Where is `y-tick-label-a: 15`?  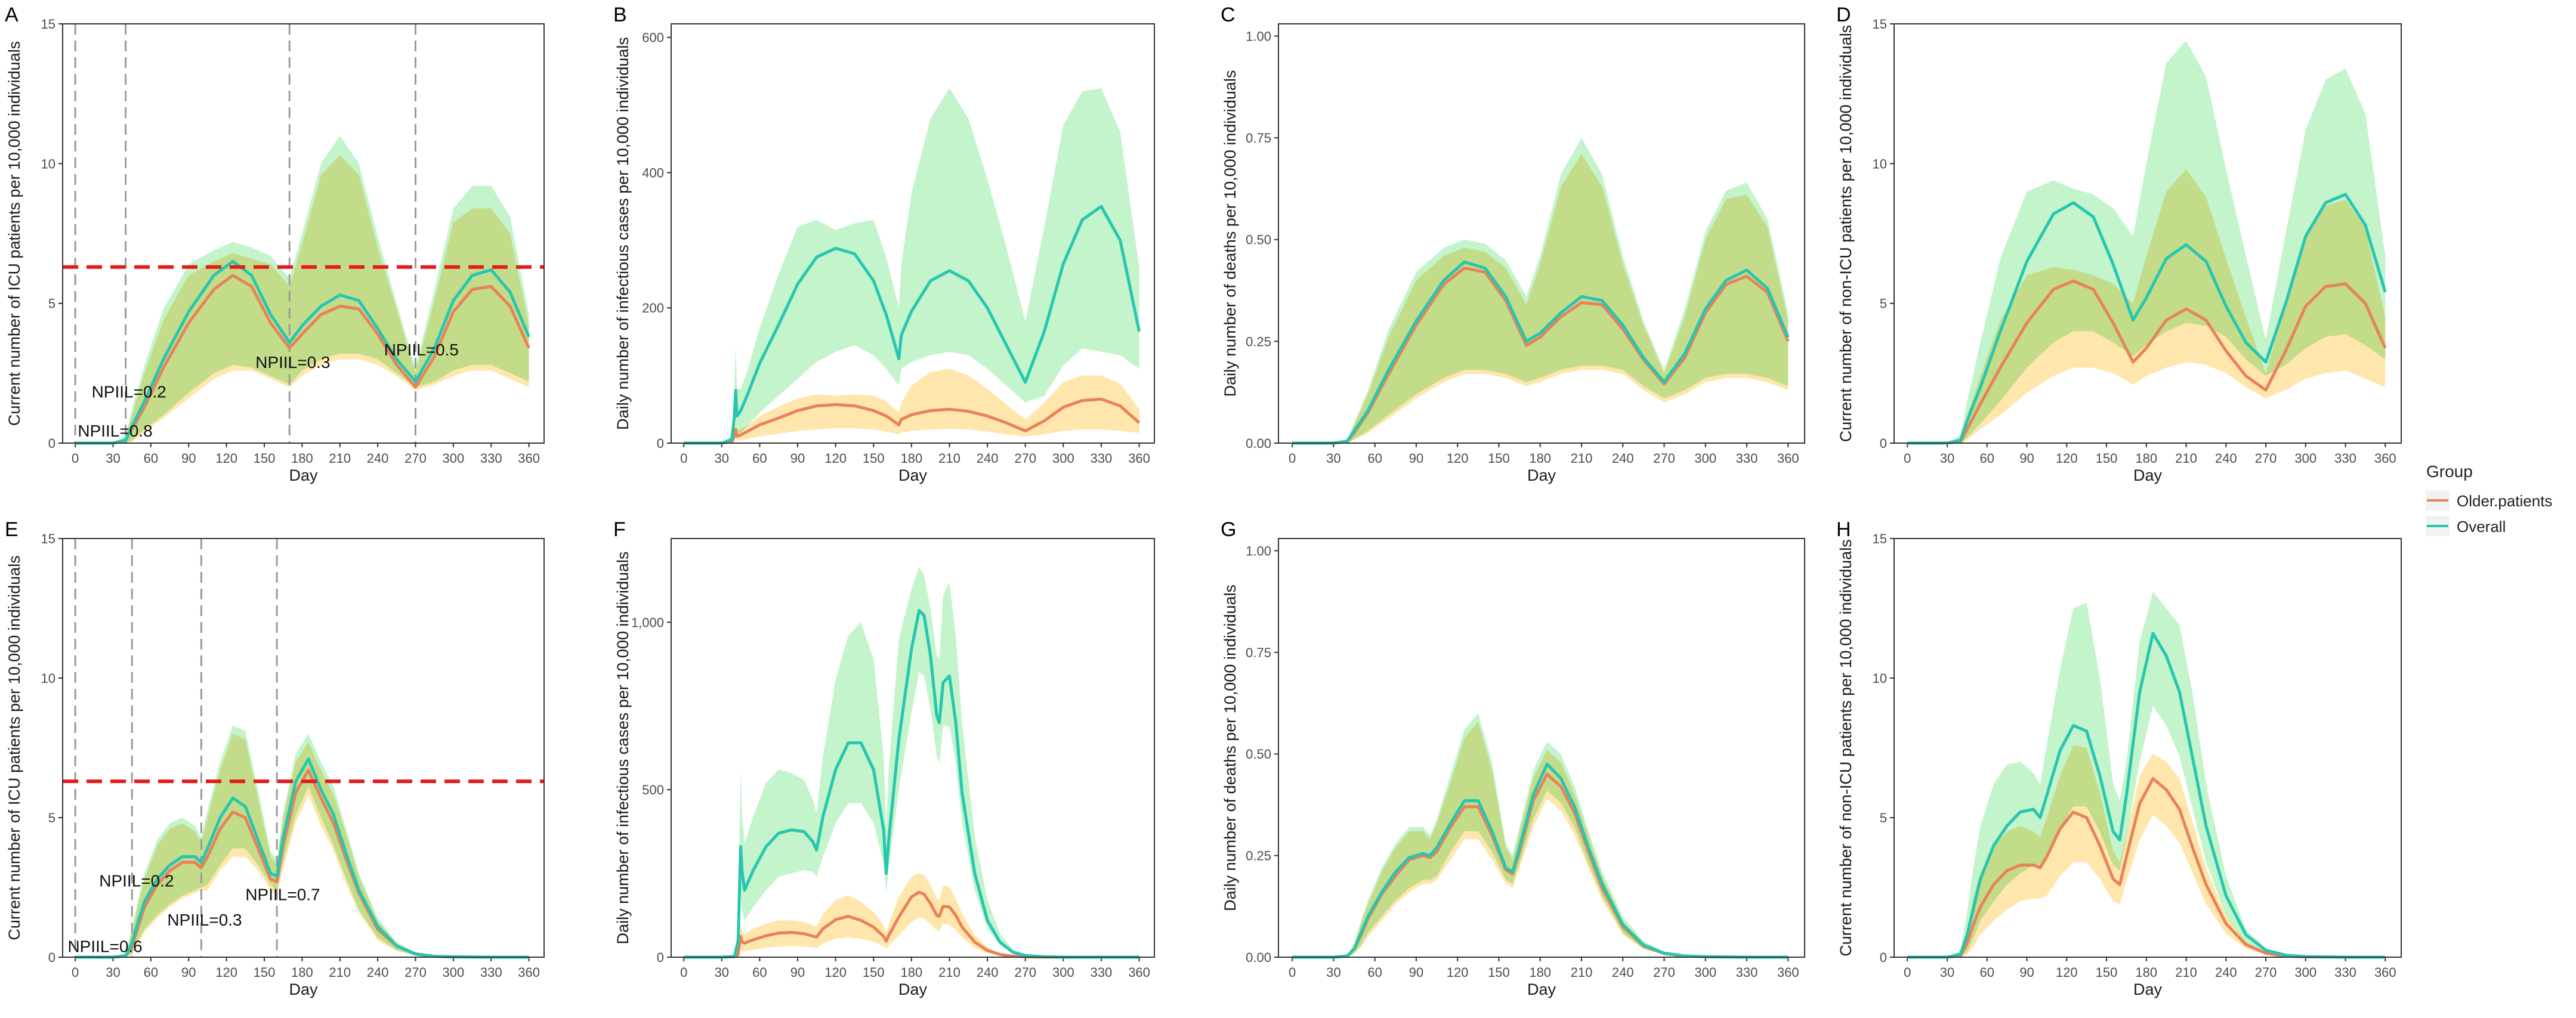 y-tick-label-a: 15 is located at coordinates (48, 25).